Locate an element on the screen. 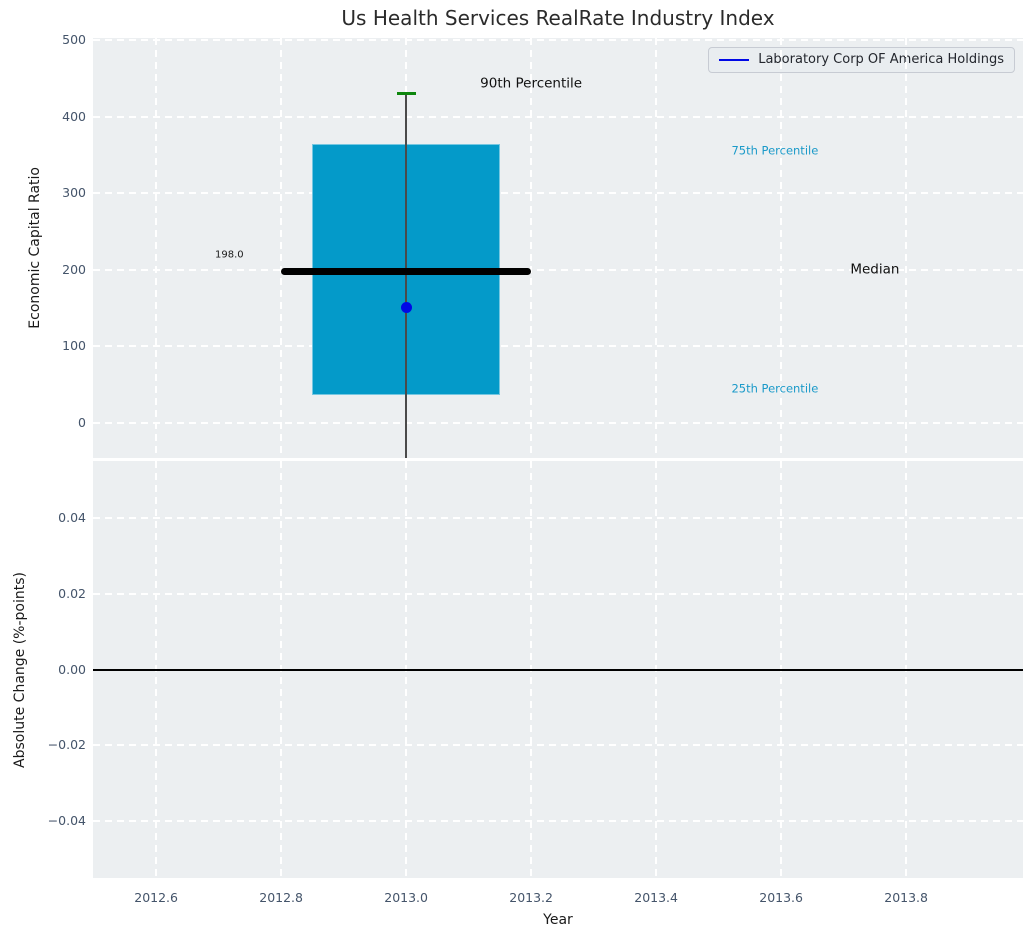 The image size is (1034, 942). whisker-line is located at coordinates (406, 275).